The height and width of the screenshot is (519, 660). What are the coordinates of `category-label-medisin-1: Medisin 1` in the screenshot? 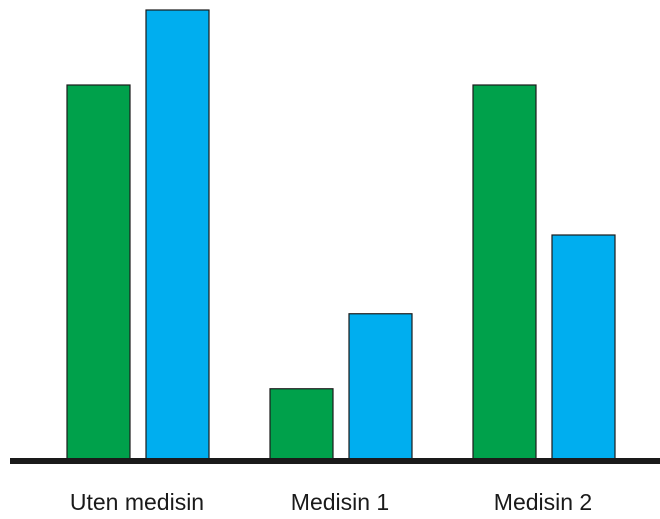 It's located at (340, 502).